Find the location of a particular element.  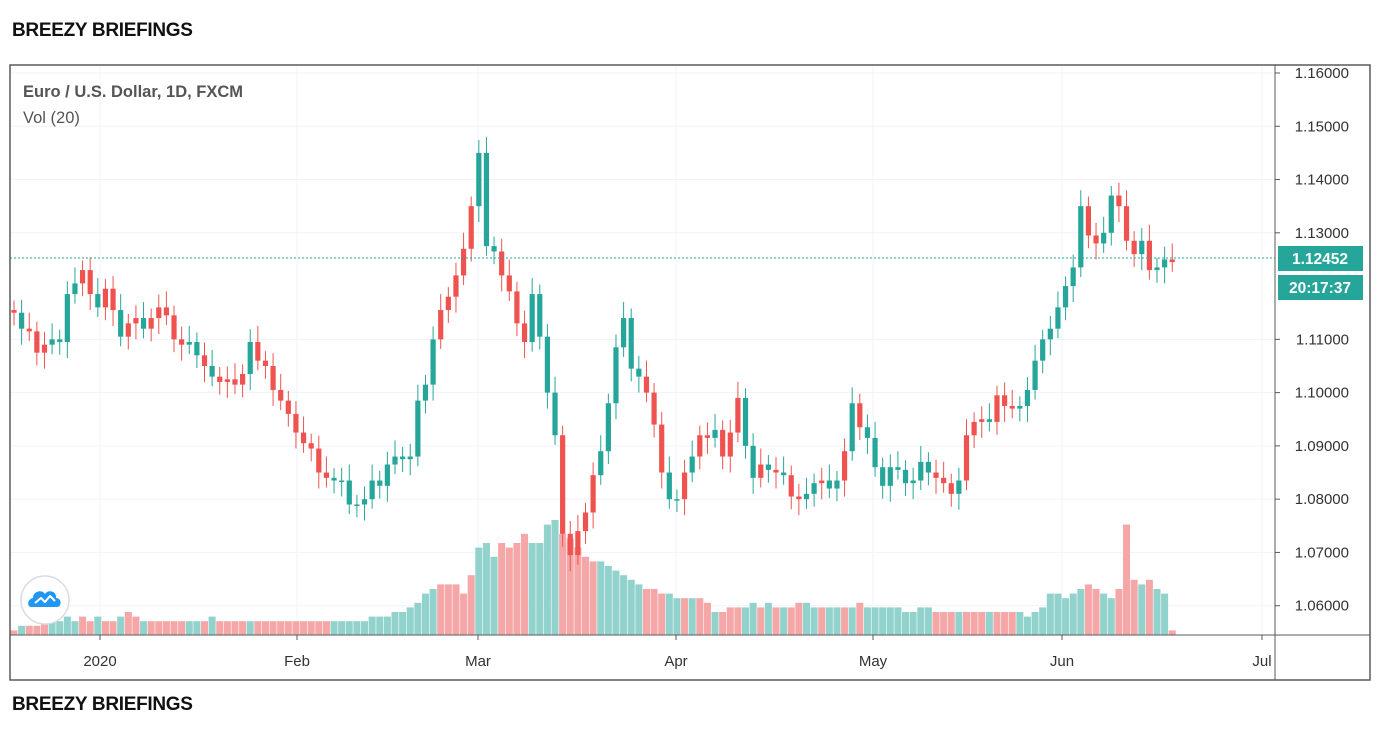

time-axis: 2020 Feb Mar Apr May Jun Jul is located at coordinates (677, 652).